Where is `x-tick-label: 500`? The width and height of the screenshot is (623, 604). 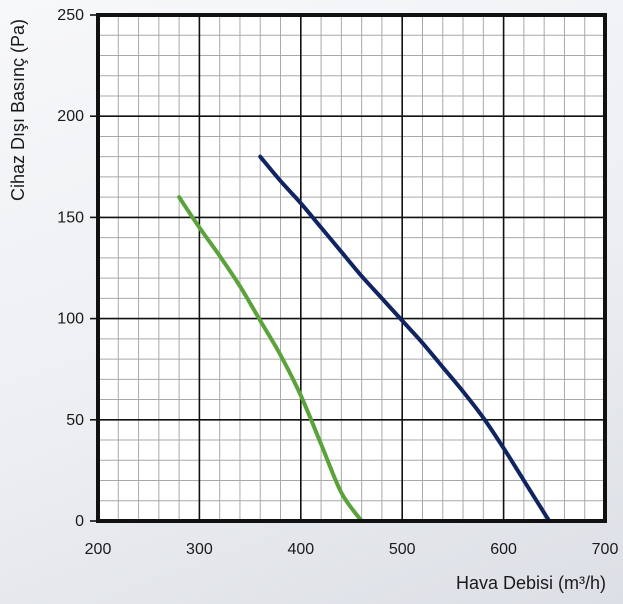 x-tick-label: 500 is located at coordinates (402, 549).